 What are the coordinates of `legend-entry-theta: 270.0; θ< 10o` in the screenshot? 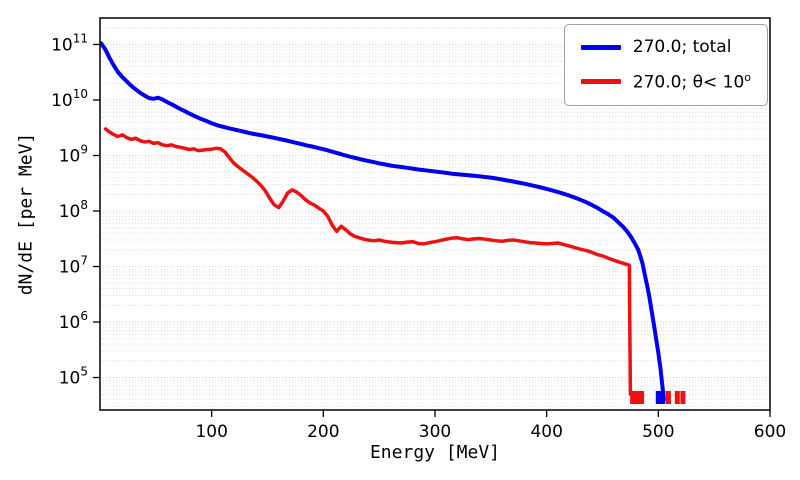 It's located at (665, 82).